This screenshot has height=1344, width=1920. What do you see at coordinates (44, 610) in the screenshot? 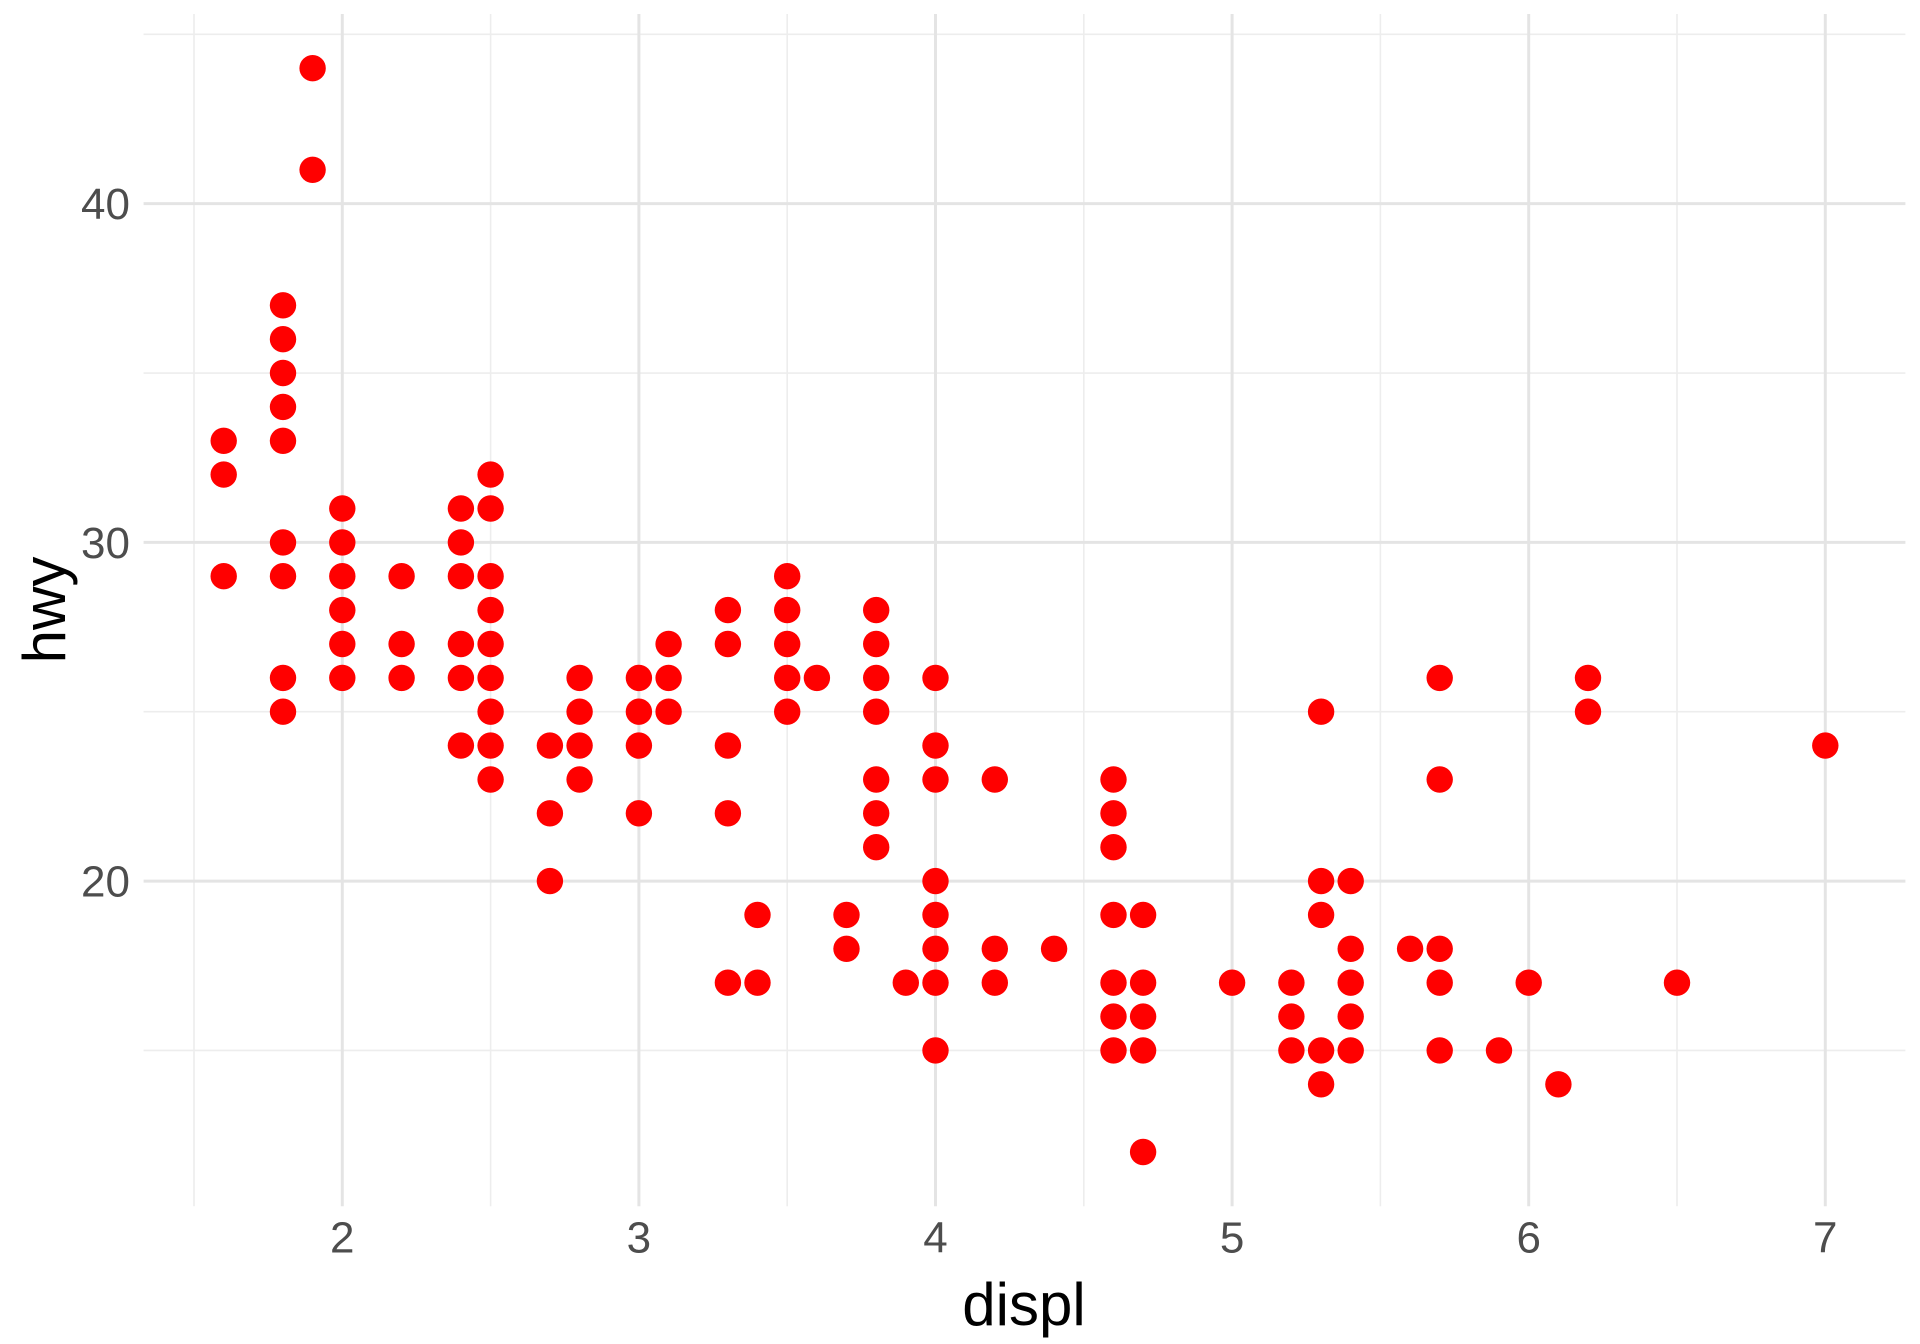
I see `y-axis-title: hwy` at bounding box center [44, 610].